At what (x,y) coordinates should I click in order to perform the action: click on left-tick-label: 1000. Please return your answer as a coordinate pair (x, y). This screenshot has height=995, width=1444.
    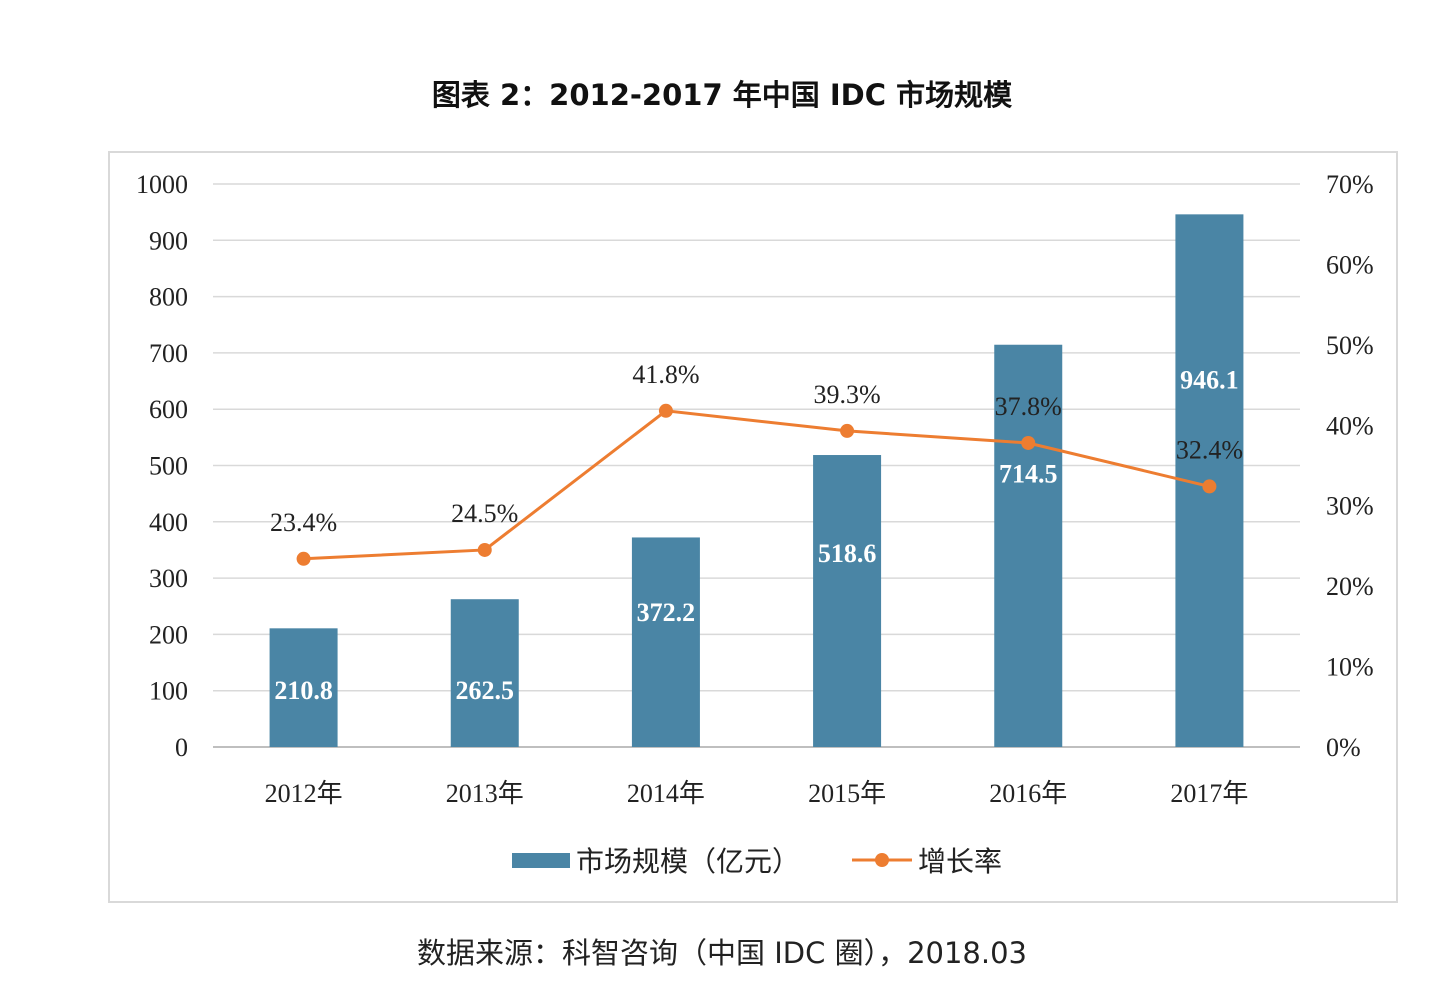
    Looking at the image, I should click on (162, 184).